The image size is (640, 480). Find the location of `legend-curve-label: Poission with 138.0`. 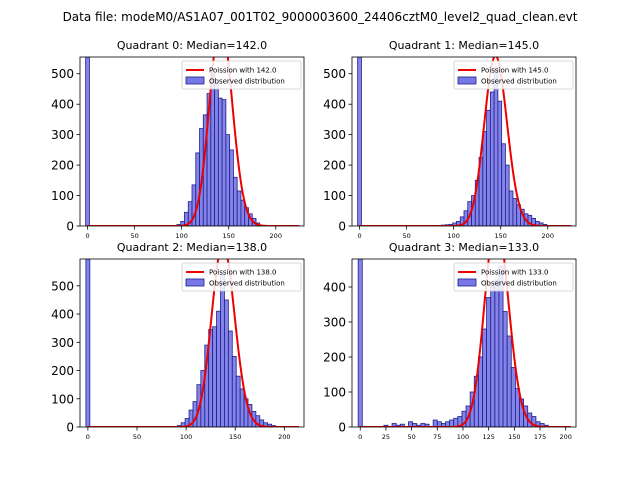

legend-curve-label: Poission with 138.0 is located at coordinates (243, 273).